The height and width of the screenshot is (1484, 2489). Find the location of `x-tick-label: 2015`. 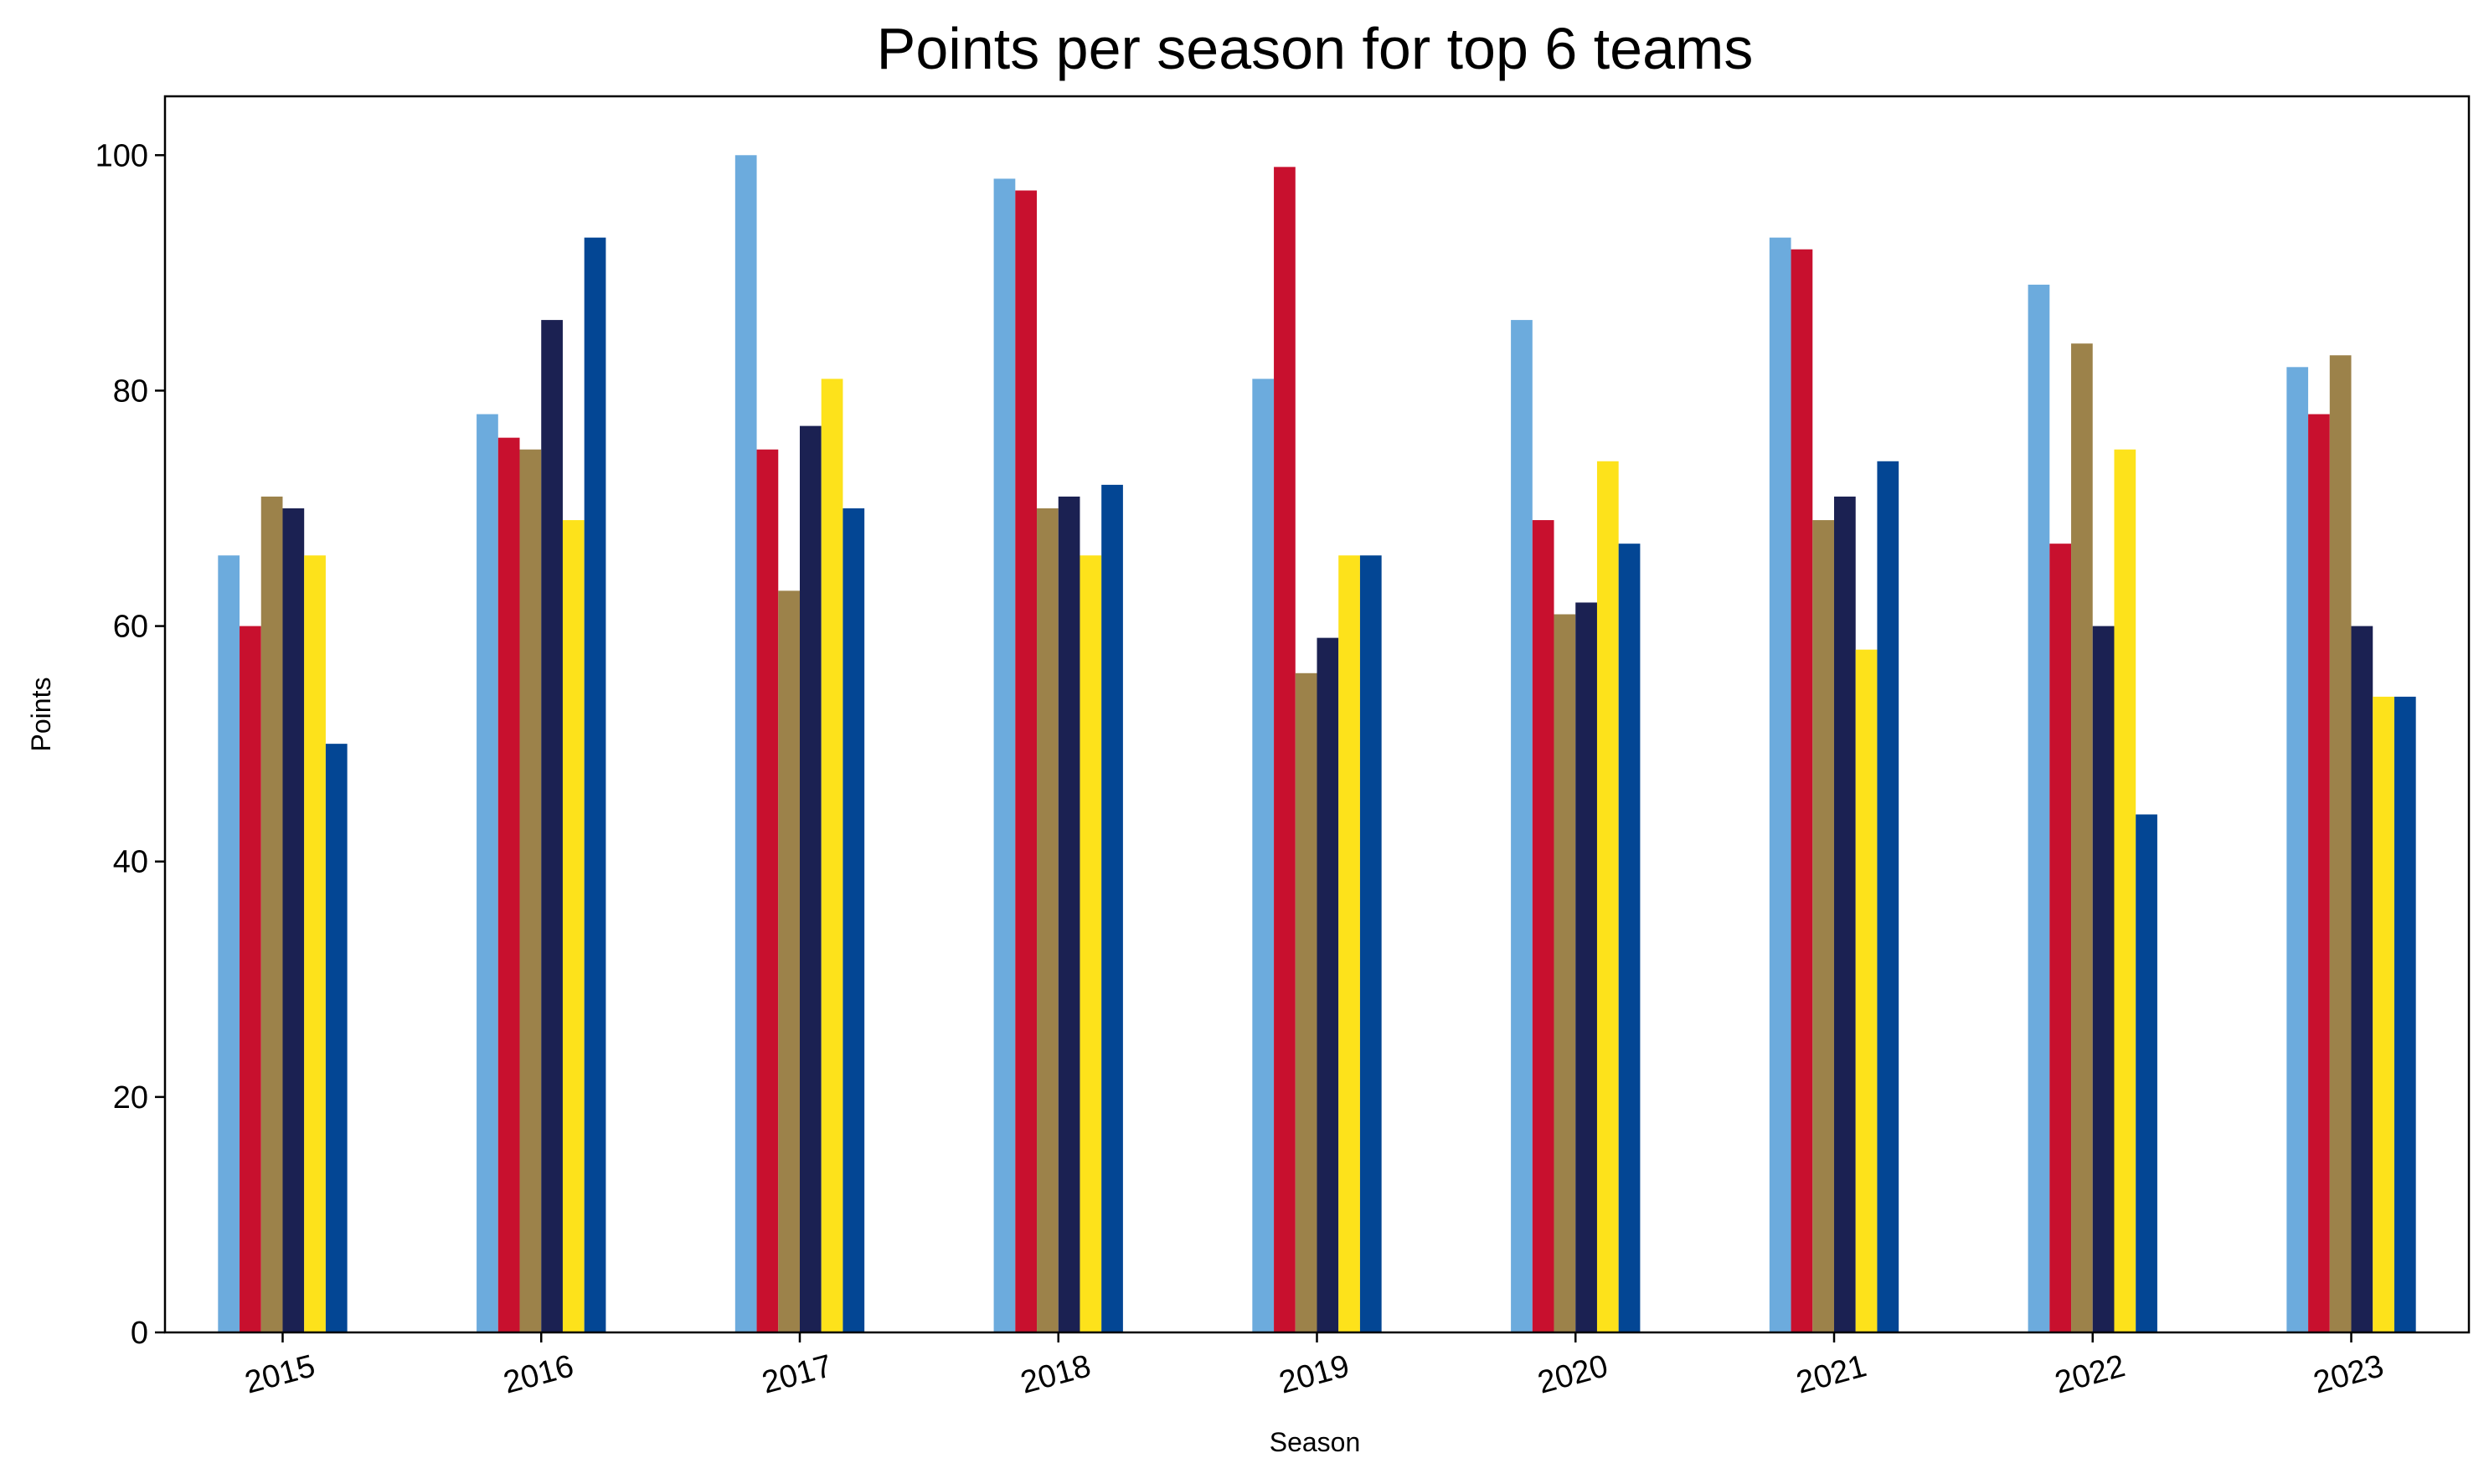

x-tick-label: 2015 is located at coordinates (280, 1374).